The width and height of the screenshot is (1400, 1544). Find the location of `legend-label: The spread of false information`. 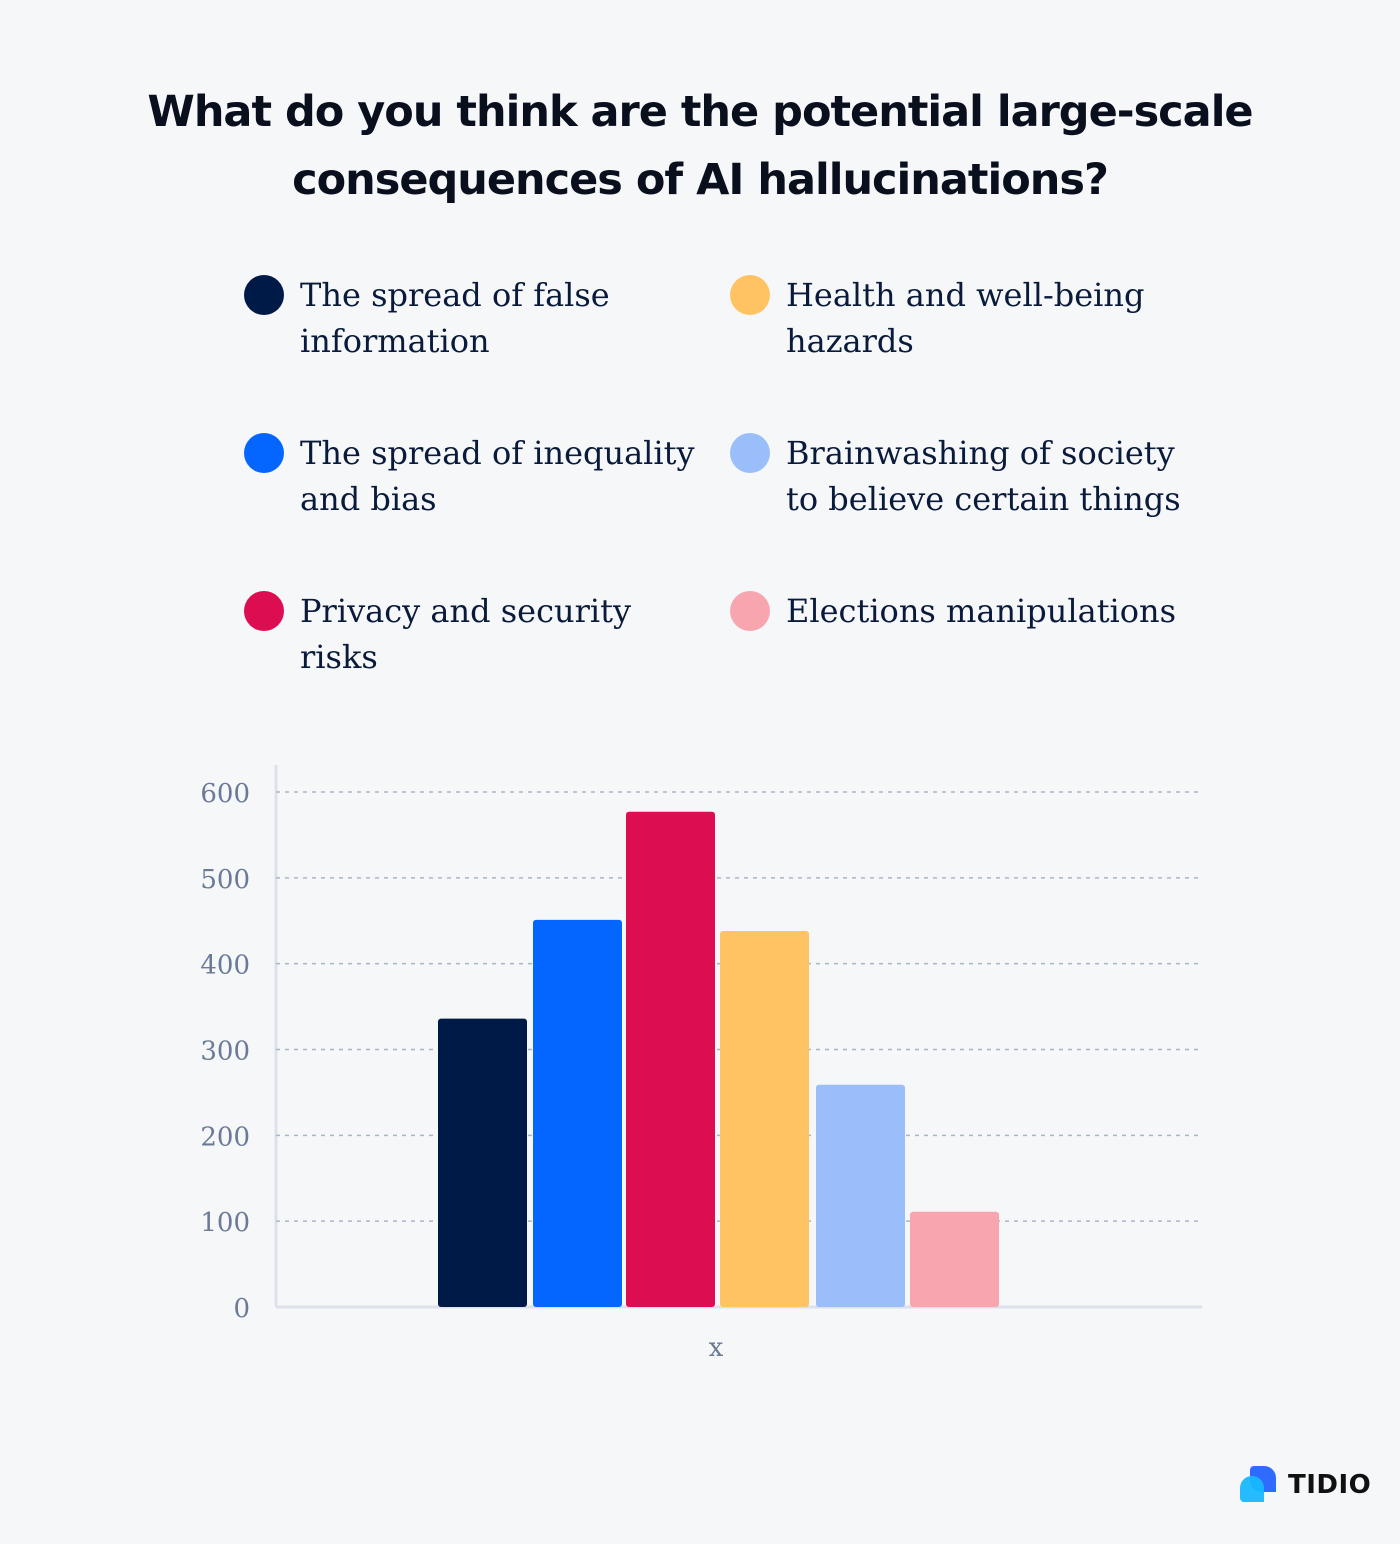

legend-label: The spread of false information is located at coordinates (455, 318).